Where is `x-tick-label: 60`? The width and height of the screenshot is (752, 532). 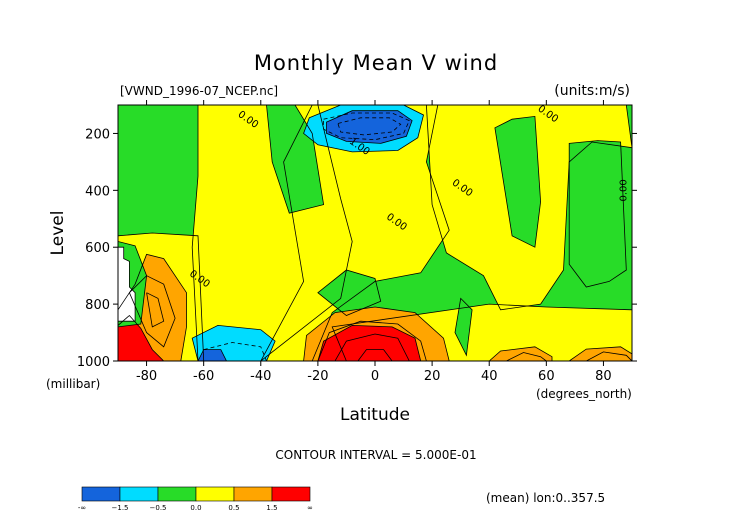 x-tick-label: 60 is located at coordinates (546, 376).